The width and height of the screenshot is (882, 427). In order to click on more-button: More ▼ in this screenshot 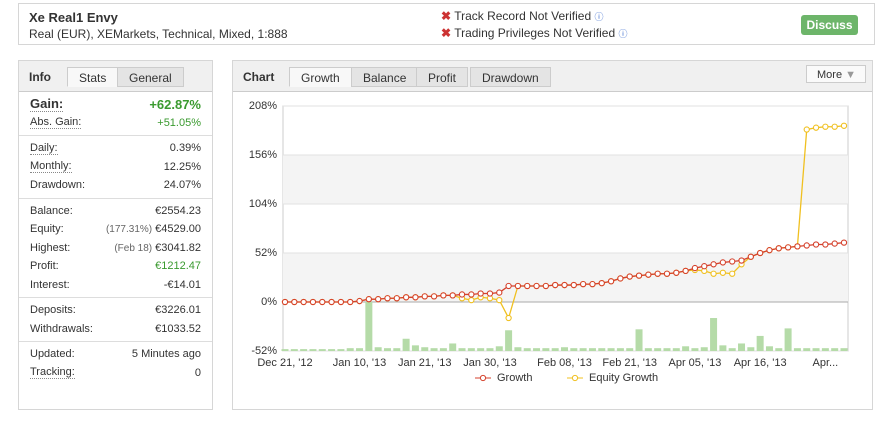, I will do `click(836, 74)`.